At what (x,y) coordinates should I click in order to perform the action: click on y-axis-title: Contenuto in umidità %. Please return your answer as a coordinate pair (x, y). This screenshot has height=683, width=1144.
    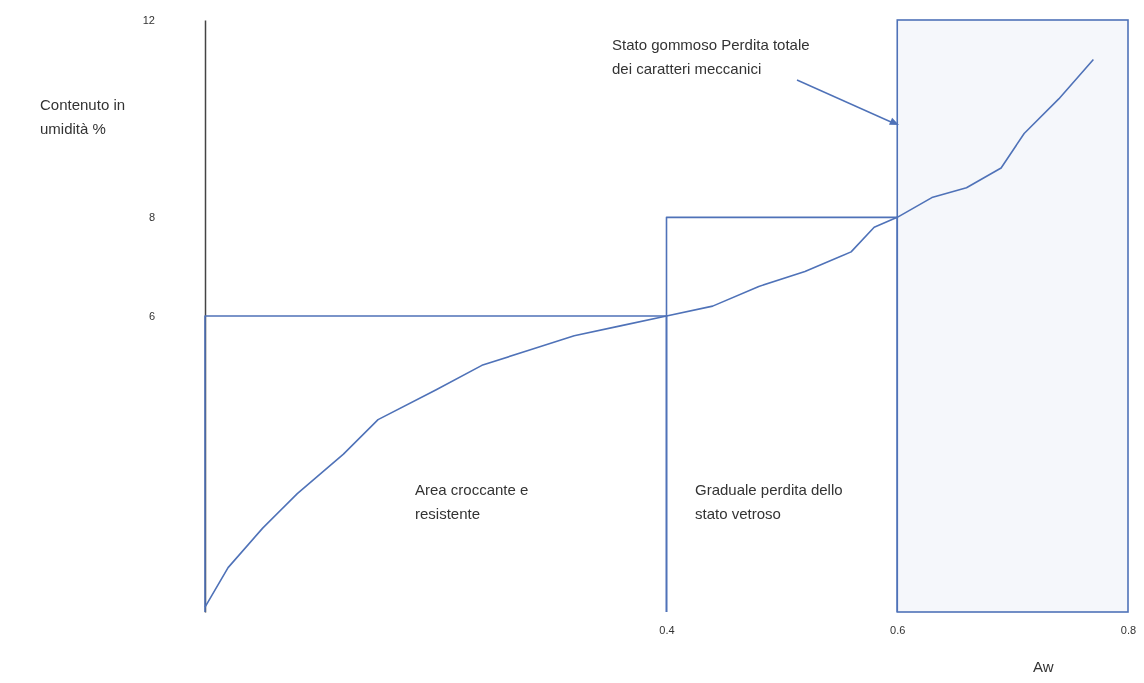
    Looking at the image, I should click on (83, 116).